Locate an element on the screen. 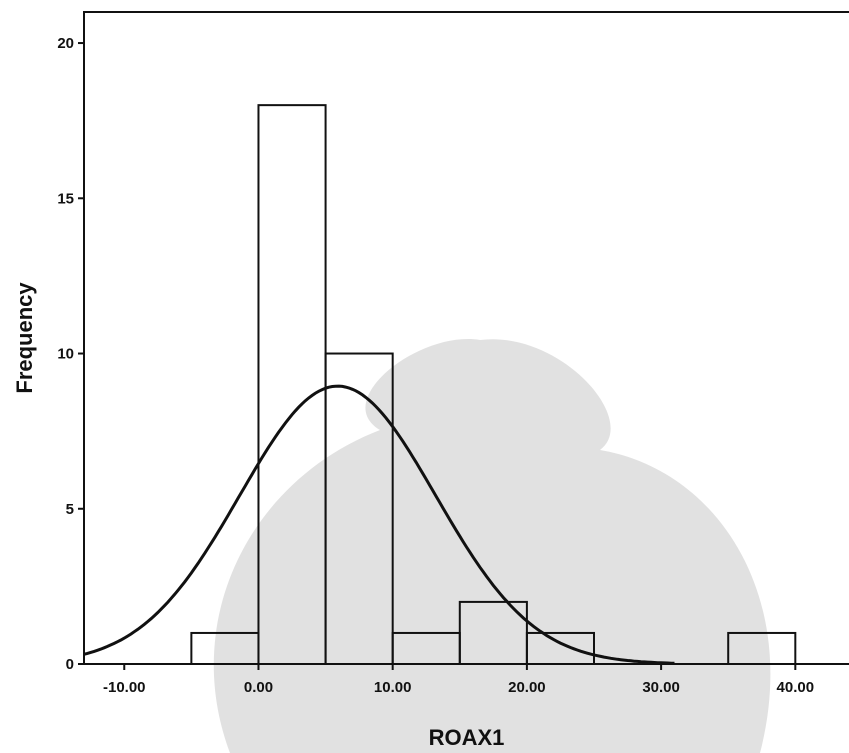 The width and height of the screenshot is (849, 753). y-tick-label: 20 is located at coordinates (65, 43).